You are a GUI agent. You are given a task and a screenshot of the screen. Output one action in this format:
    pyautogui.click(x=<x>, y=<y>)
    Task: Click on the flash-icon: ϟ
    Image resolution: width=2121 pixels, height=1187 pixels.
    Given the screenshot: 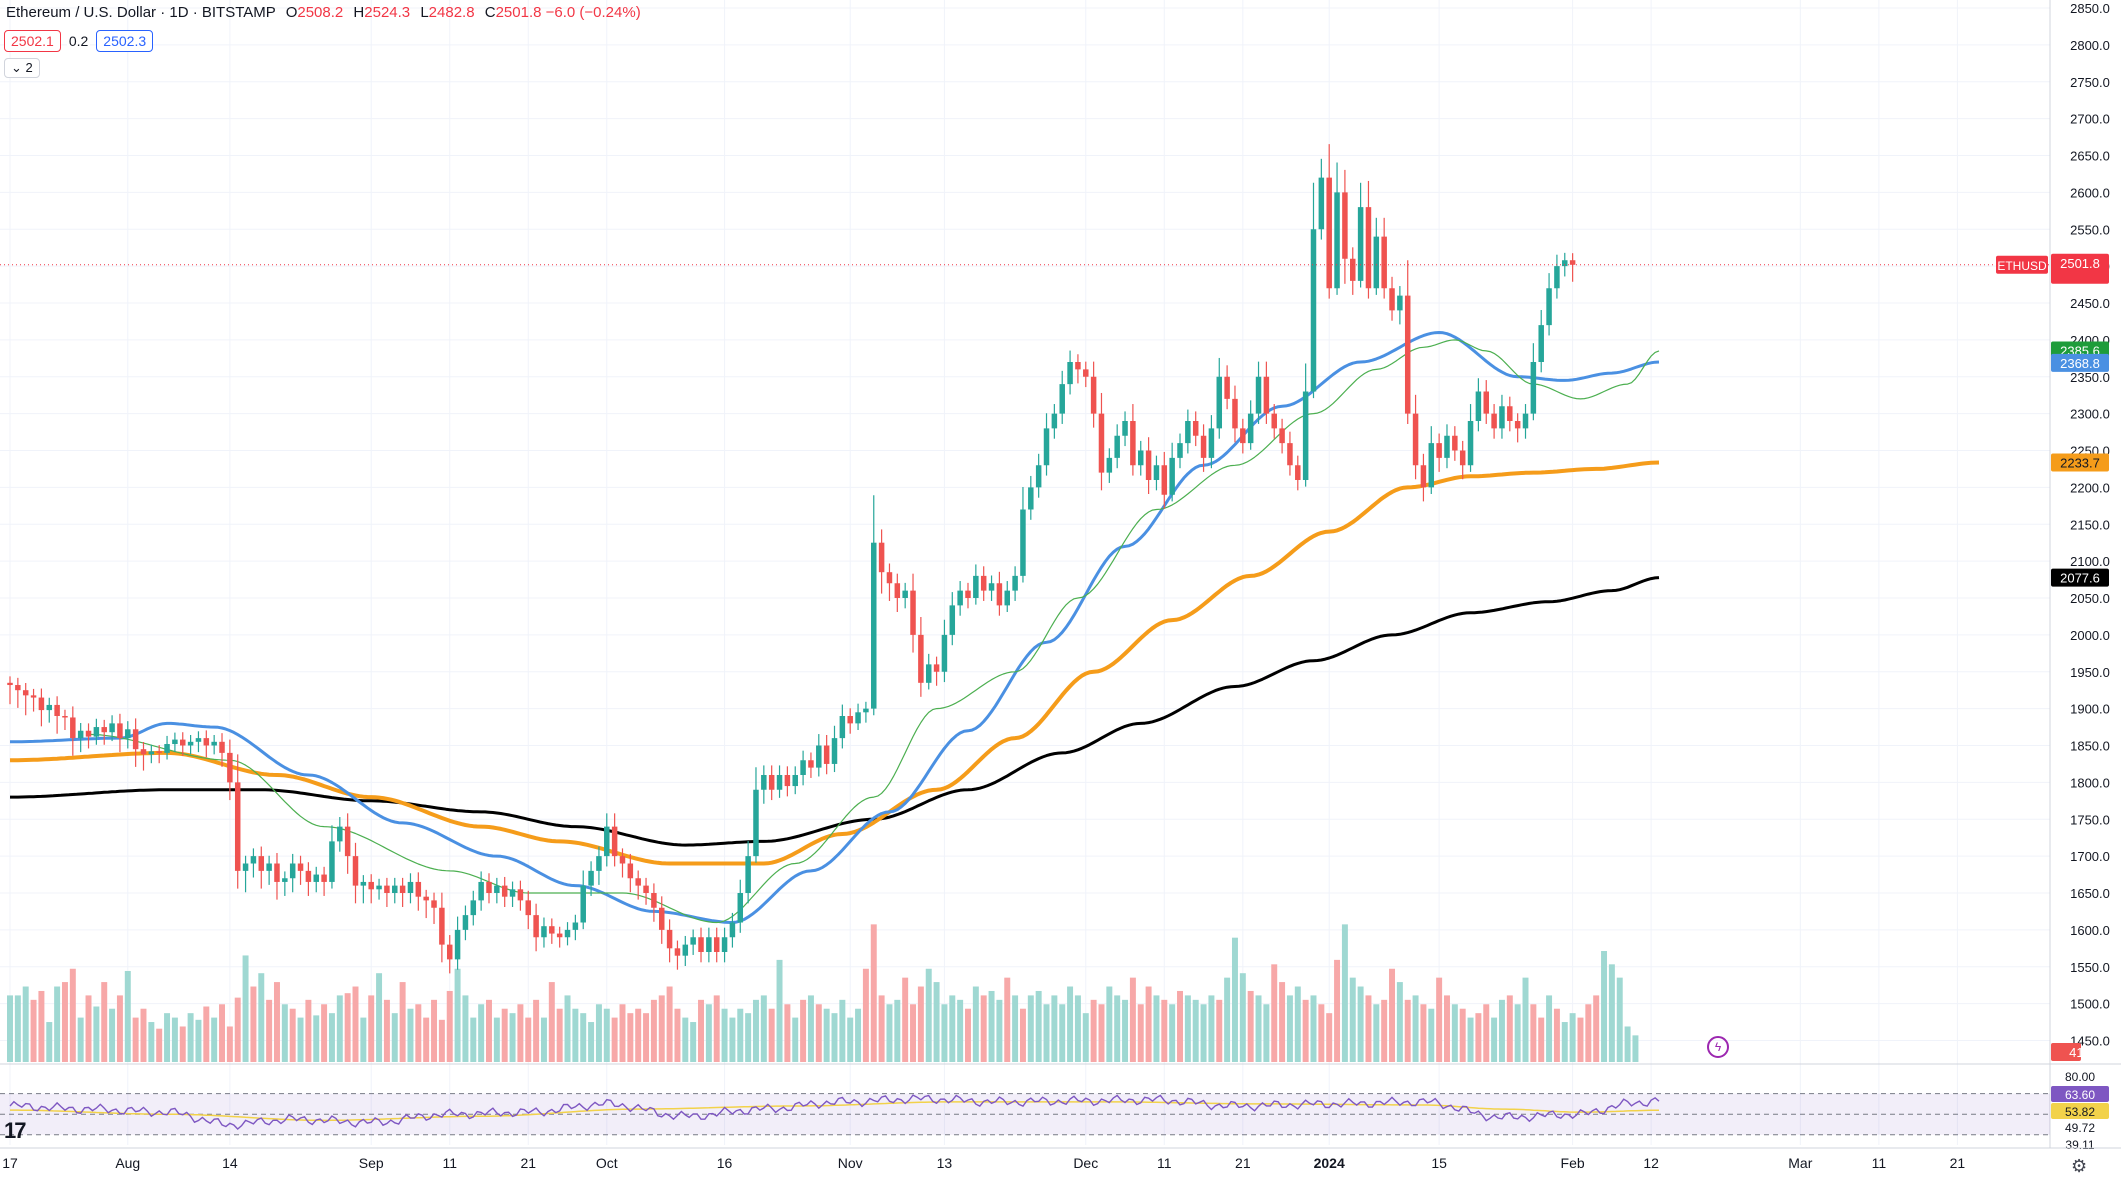 What is the action you would take?
    pyautogui.click(x=1718, y=1047)
    